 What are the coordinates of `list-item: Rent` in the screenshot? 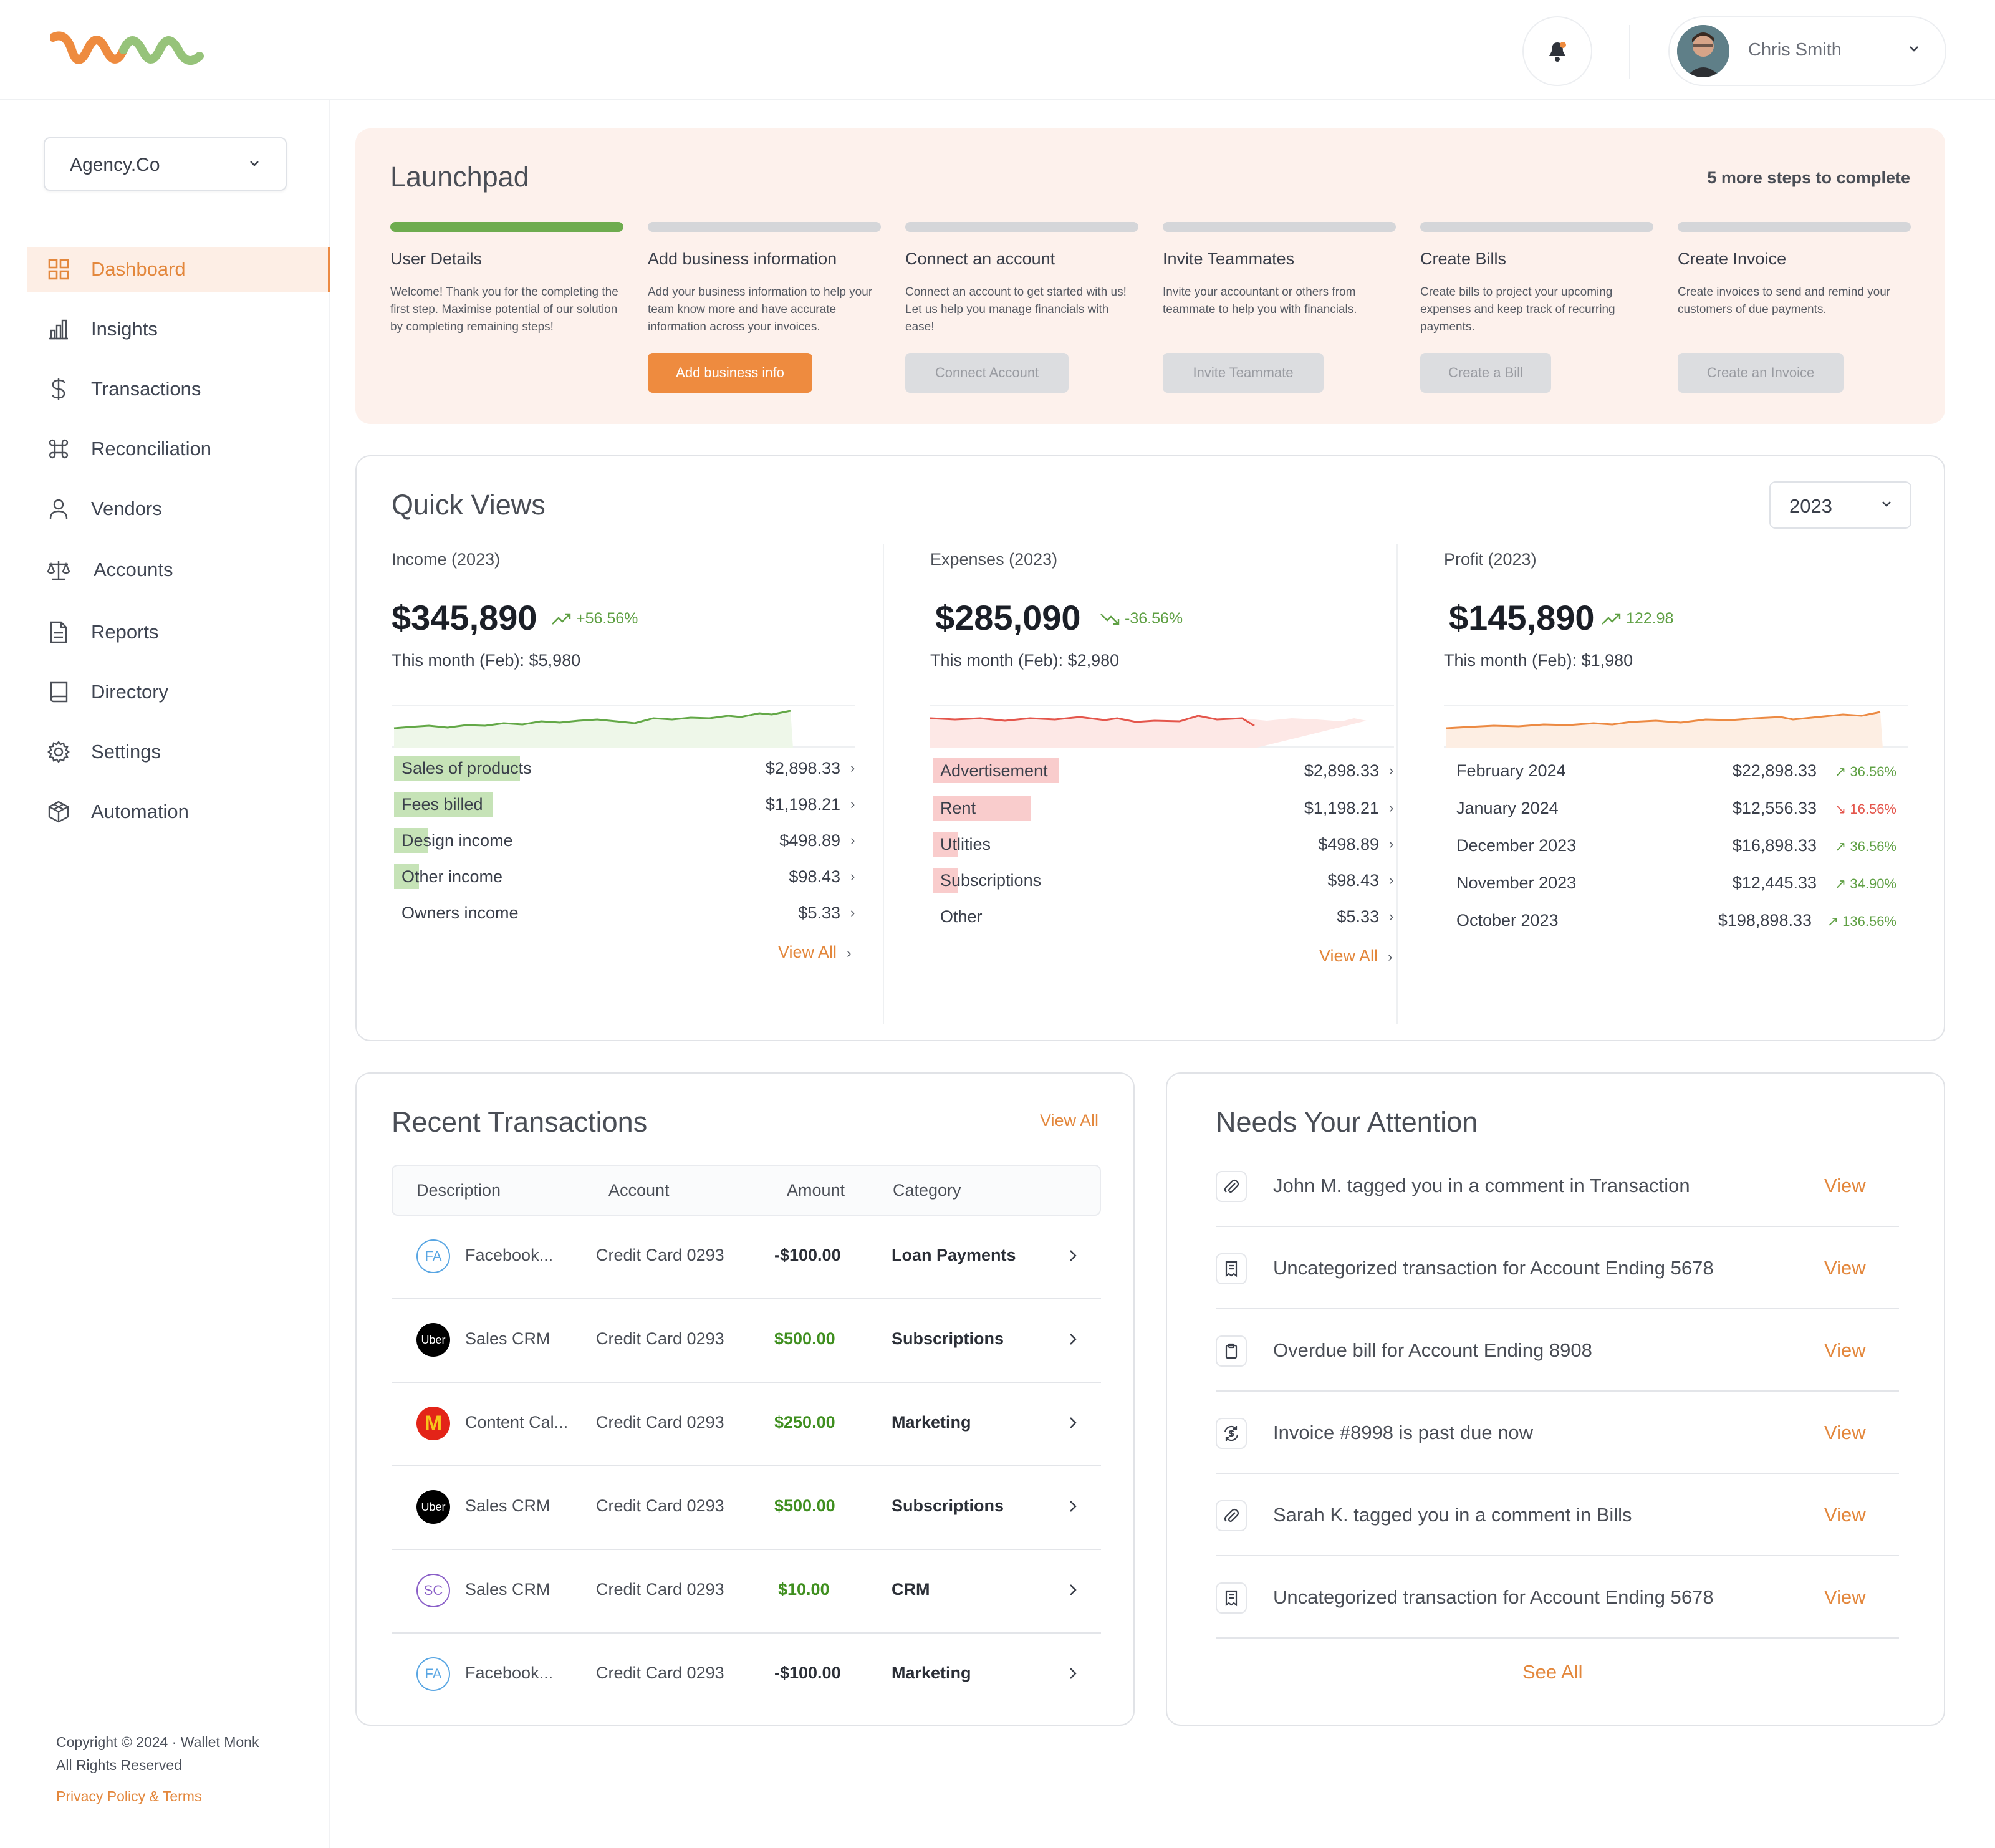 It's located at (982, 808).